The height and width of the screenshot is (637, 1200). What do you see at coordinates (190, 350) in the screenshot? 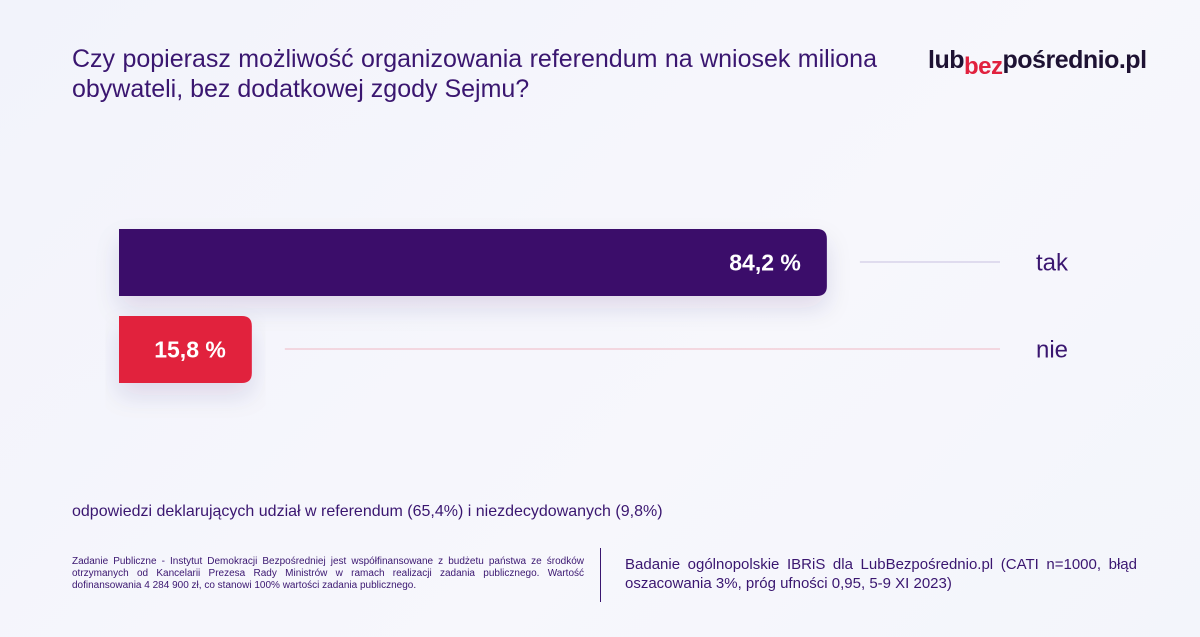
I see `value-label-nie: 15,8 %` at bounding box center [190, 350].